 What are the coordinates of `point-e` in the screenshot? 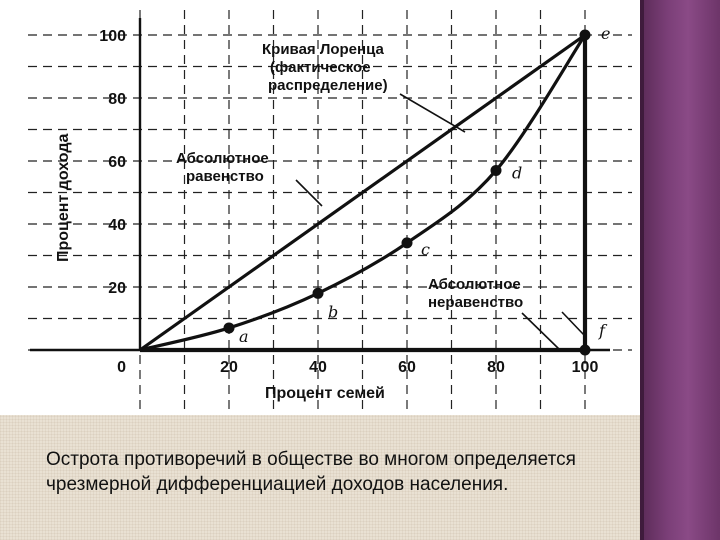 It's located at (585, 35).